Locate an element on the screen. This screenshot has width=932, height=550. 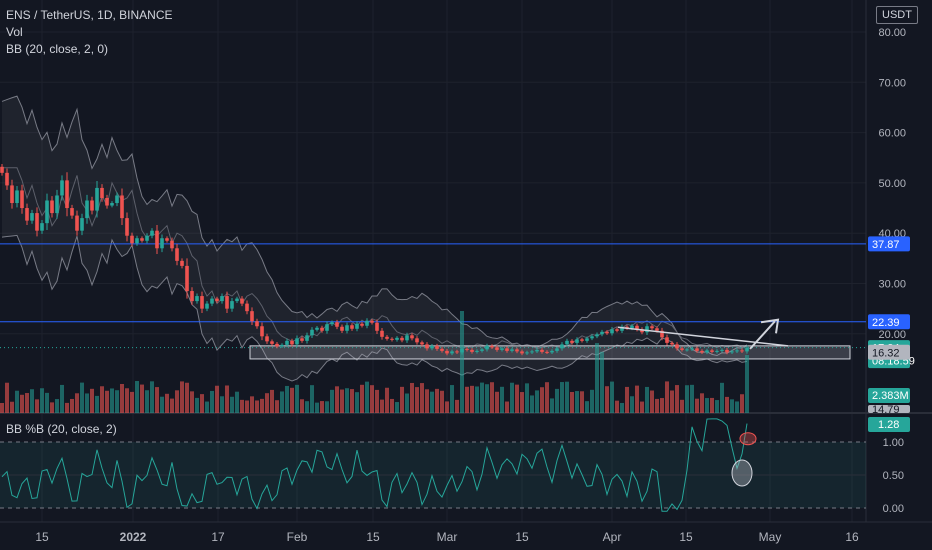
time-axis-label: May is located at coordinates (770, 537).